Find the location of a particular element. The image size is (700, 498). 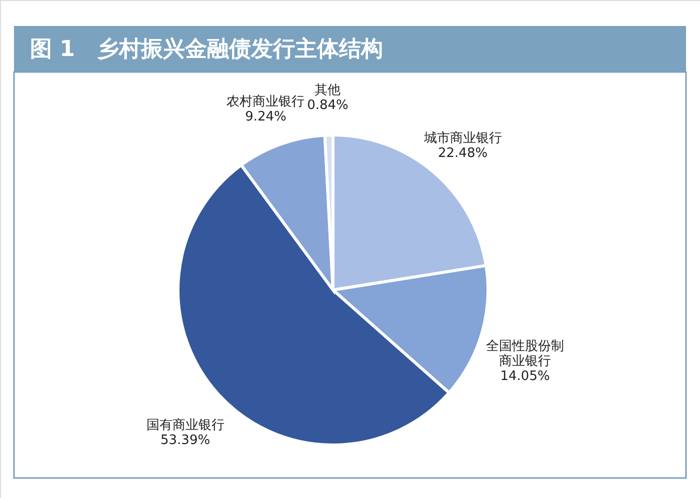

slice-label: 农村商业银行 is located at coordinates (265, 102).